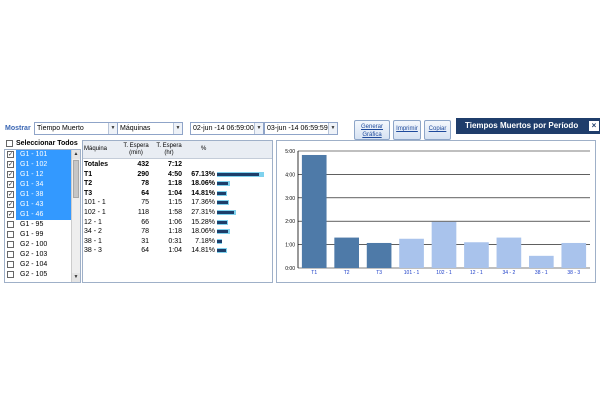 The image size is (600, 400). I want to click on y-tick-label: 4:00, so click(290, 175).